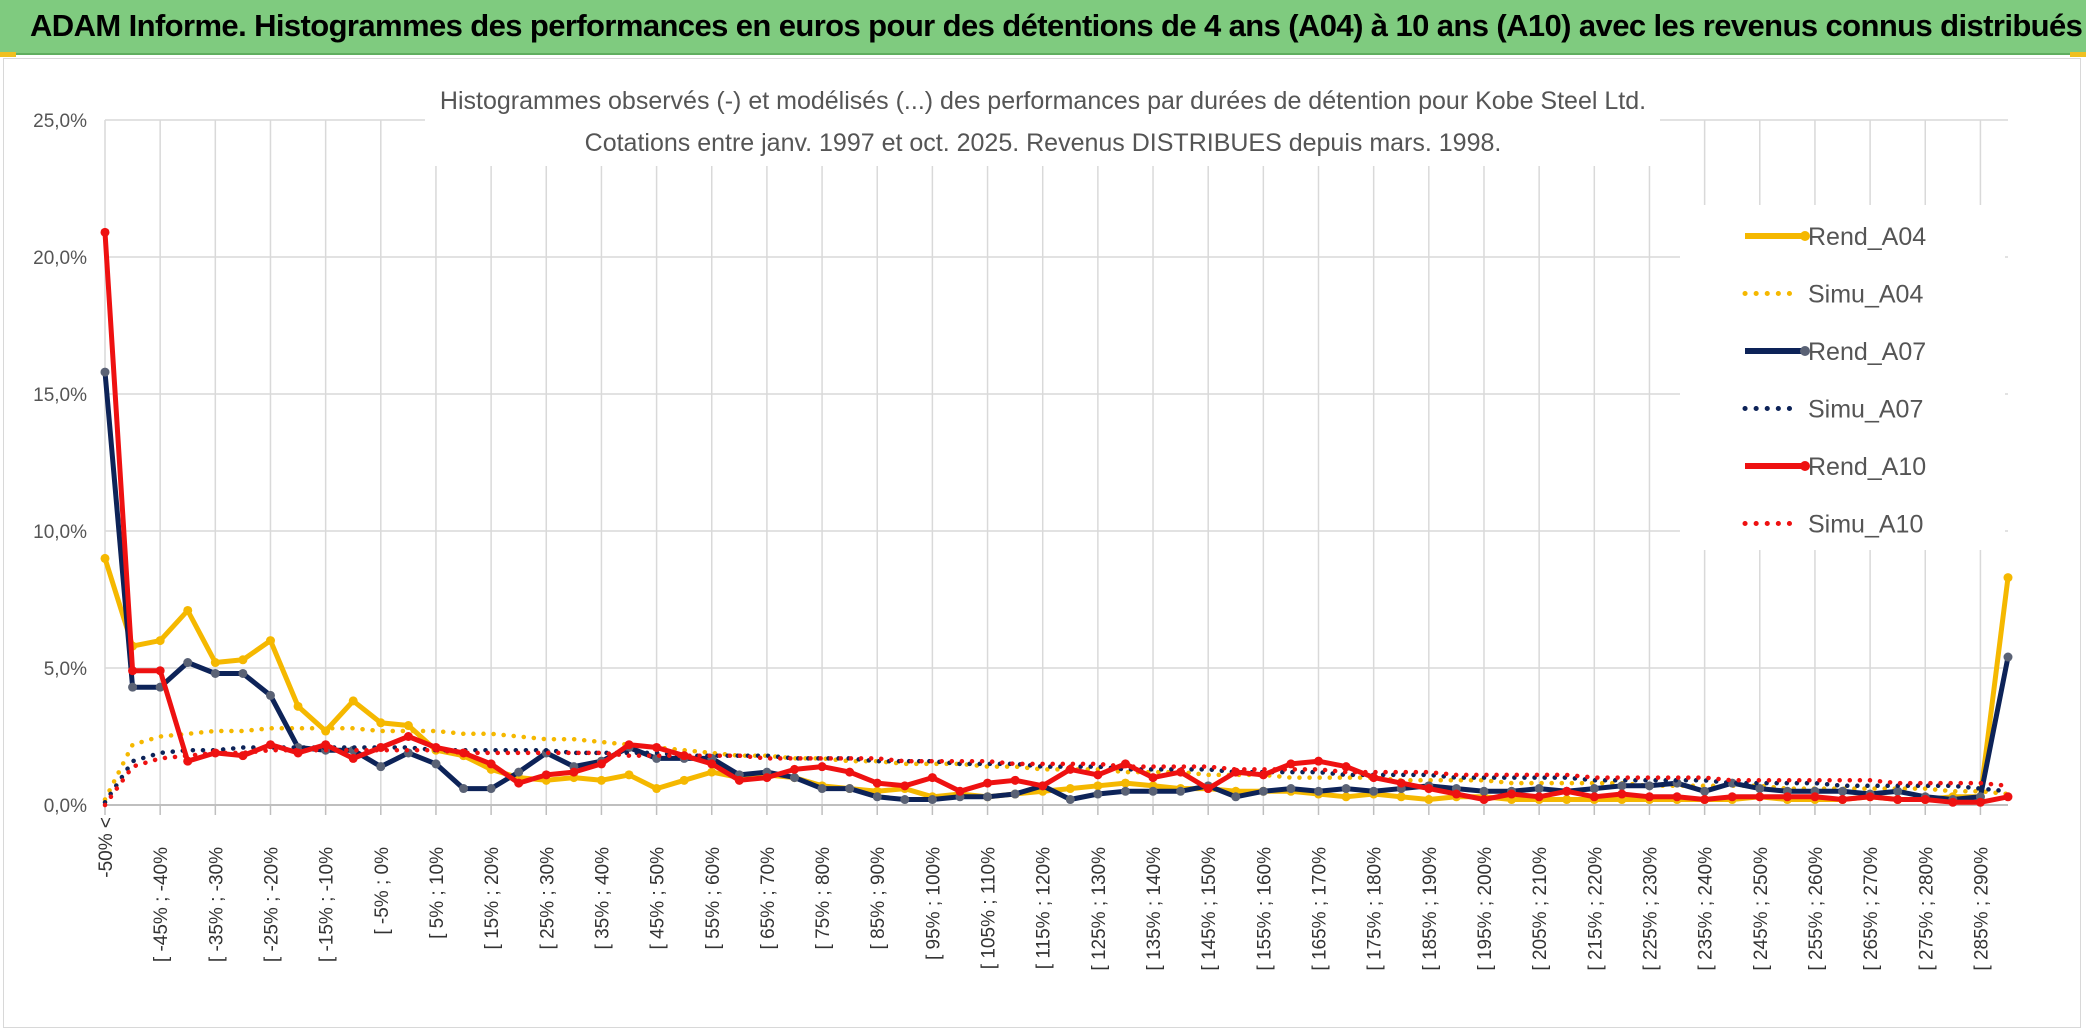 The width and height of the screenshot is (2086, 1033). I want to click on x-tick-label: [ 235% ; 240%, so click(1706, 909).